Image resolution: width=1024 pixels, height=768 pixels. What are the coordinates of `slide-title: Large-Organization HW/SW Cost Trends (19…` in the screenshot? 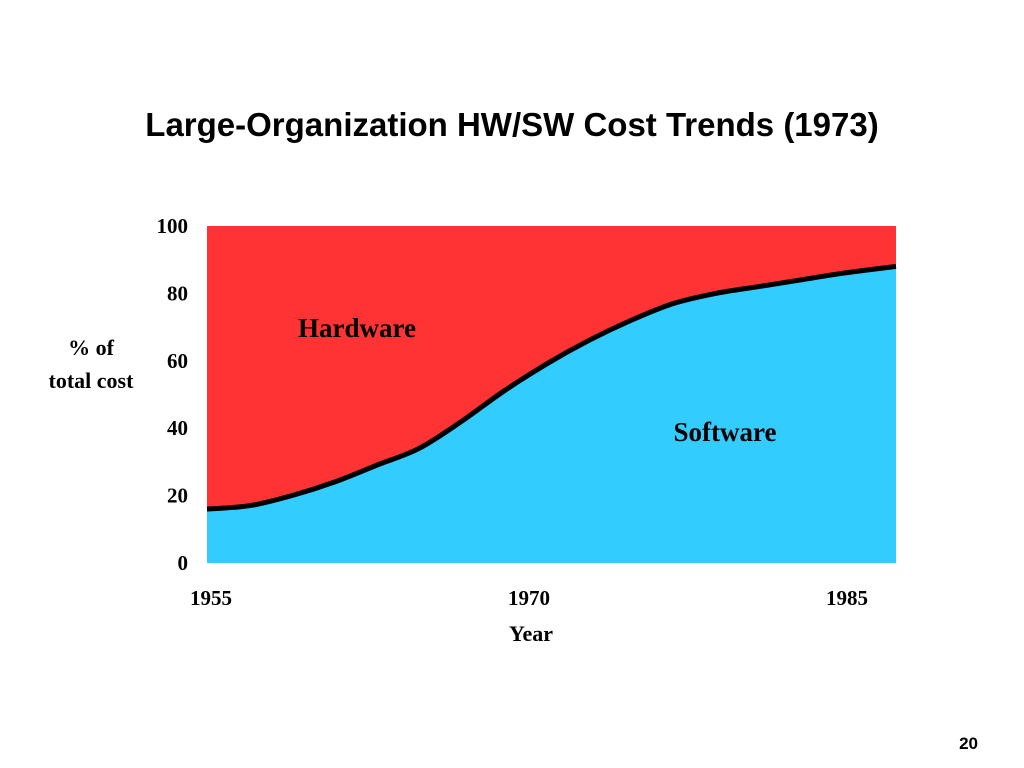 It's located at (512, 124).